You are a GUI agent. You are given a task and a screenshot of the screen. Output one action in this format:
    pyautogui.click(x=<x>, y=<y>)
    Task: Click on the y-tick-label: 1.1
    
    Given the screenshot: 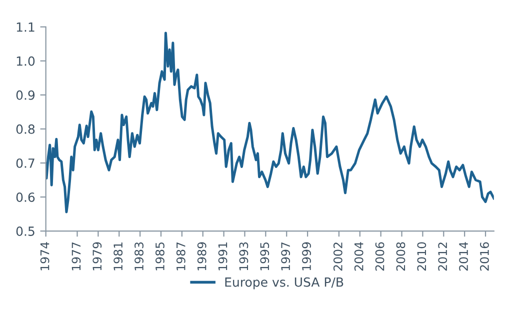 What is the action you would take?
    pyautogui.click(x=25, y=27)
    